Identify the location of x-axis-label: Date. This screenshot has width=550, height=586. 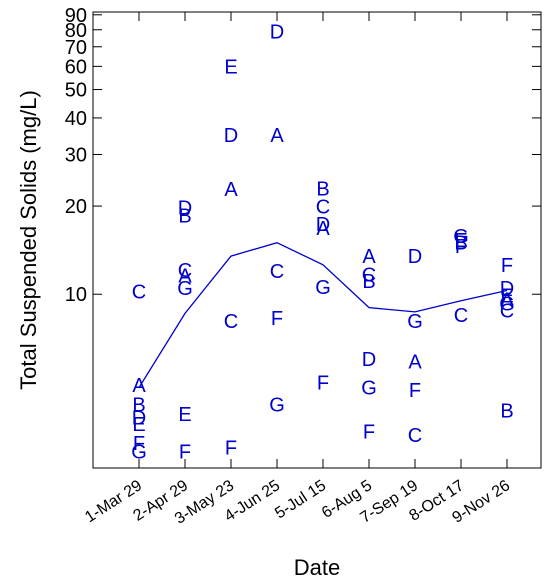
(317, 567).